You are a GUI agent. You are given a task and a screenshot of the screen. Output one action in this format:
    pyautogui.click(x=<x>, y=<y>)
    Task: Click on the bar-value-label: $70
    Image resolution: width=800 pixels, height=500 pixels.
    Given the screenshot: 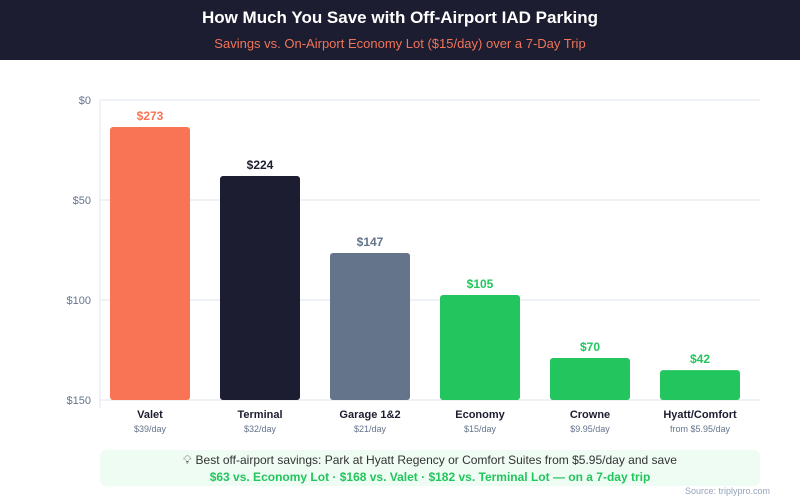 What is the action you would take?
    pyautogui.click(x=590, y=347)
    